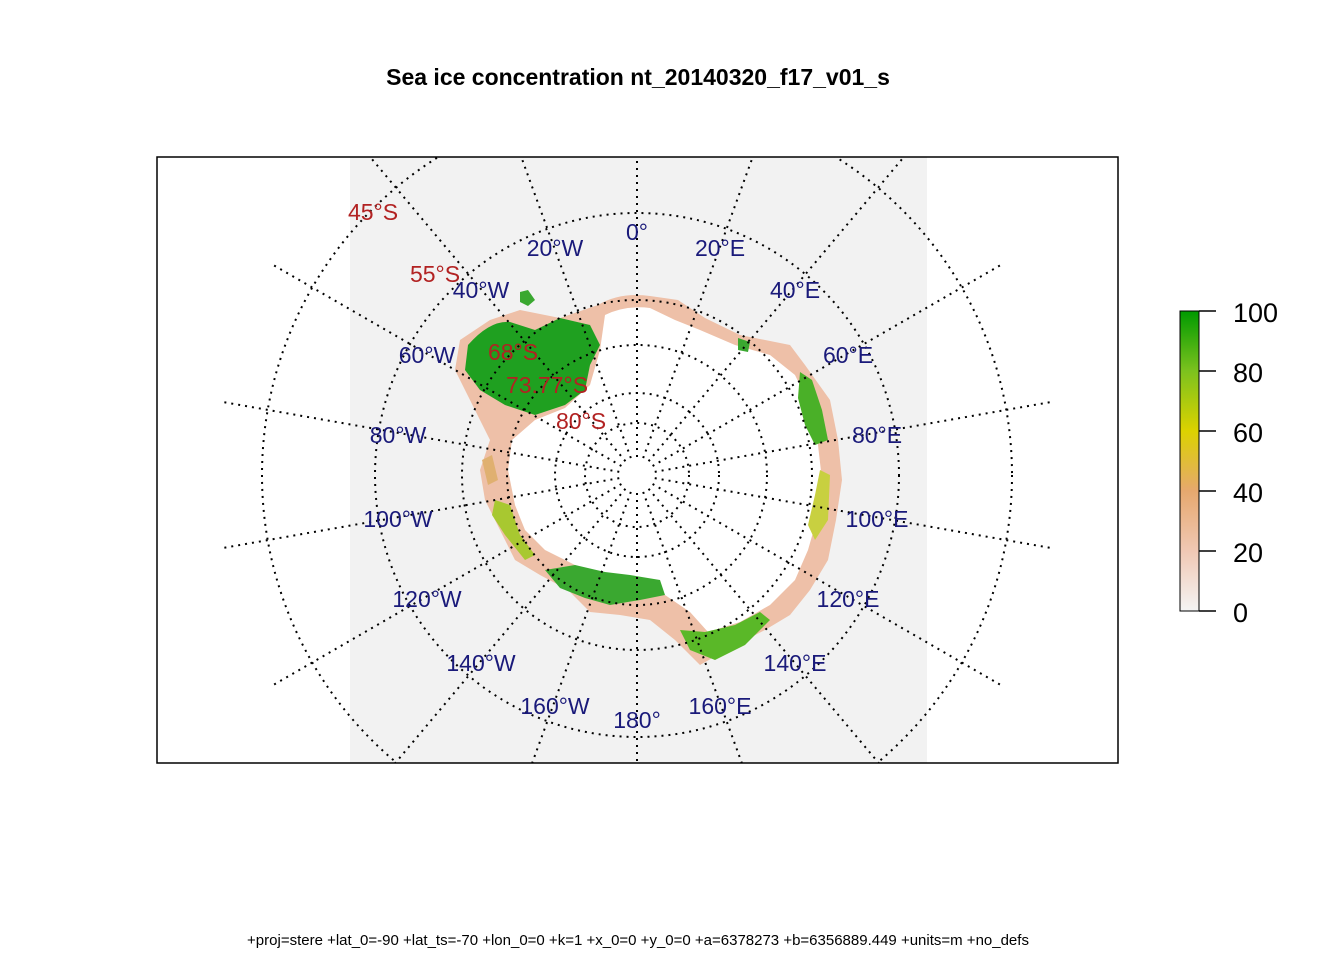  Describe the element at coordinates (720, 706) in the screenshot. I see `lon-label-160e: 160°E` at that location.